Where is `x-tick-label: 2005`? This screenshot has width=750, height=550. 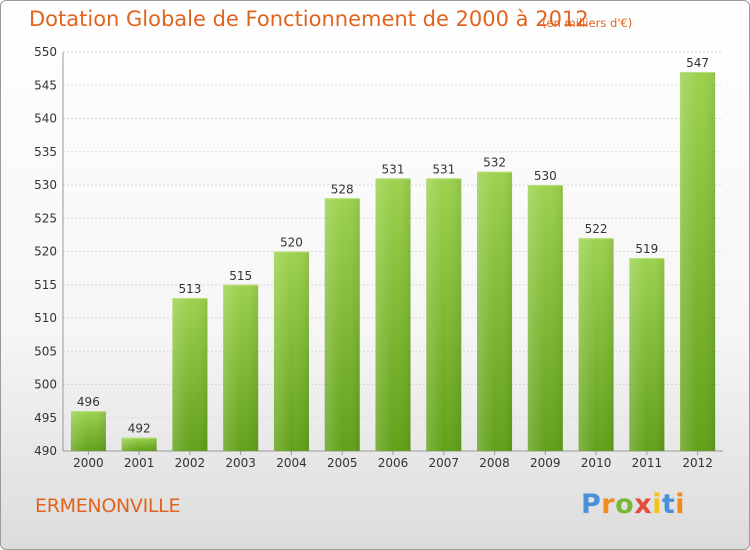
x-tick-label: 2005 is located at coordinates (342, 463).